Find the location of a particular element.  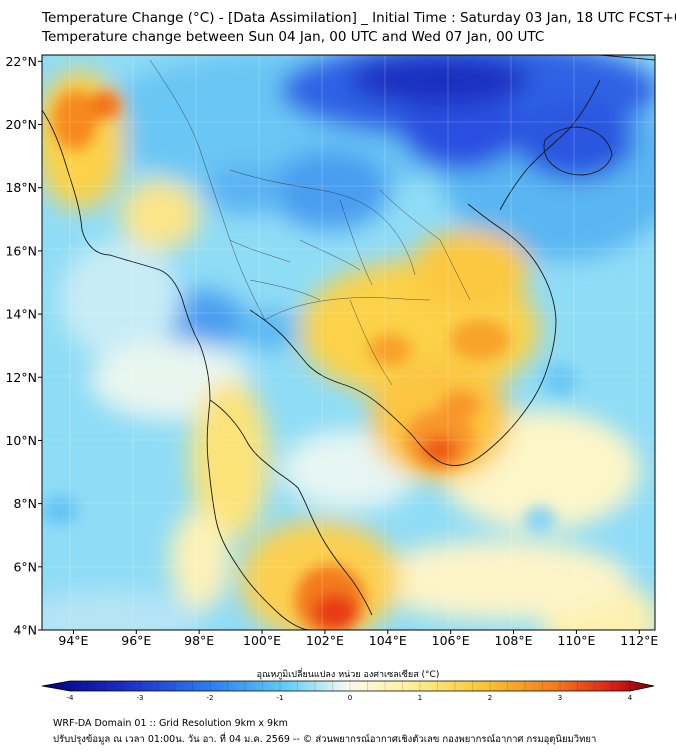

lon-tick-label: 102°E is located at coordinates (325, 640).